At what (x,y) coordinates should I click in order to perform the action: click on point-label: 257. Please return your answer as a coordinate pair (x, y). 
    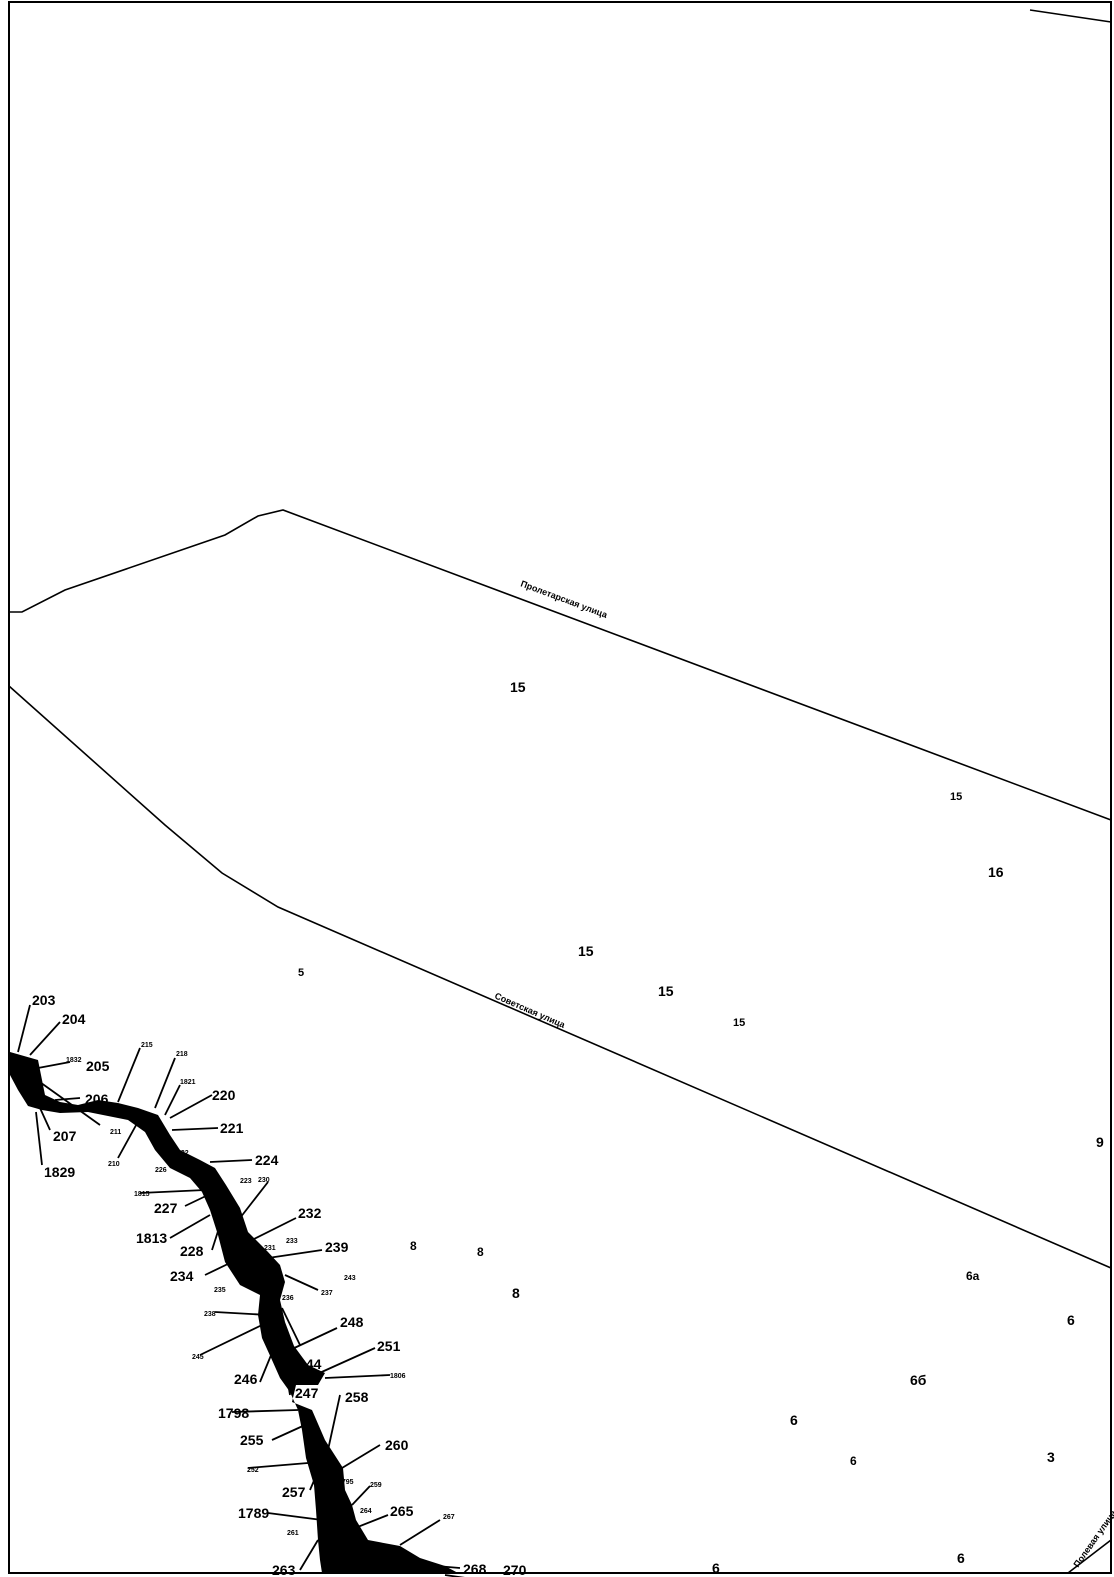
    Looking at the image, I should click on (294, 1492).